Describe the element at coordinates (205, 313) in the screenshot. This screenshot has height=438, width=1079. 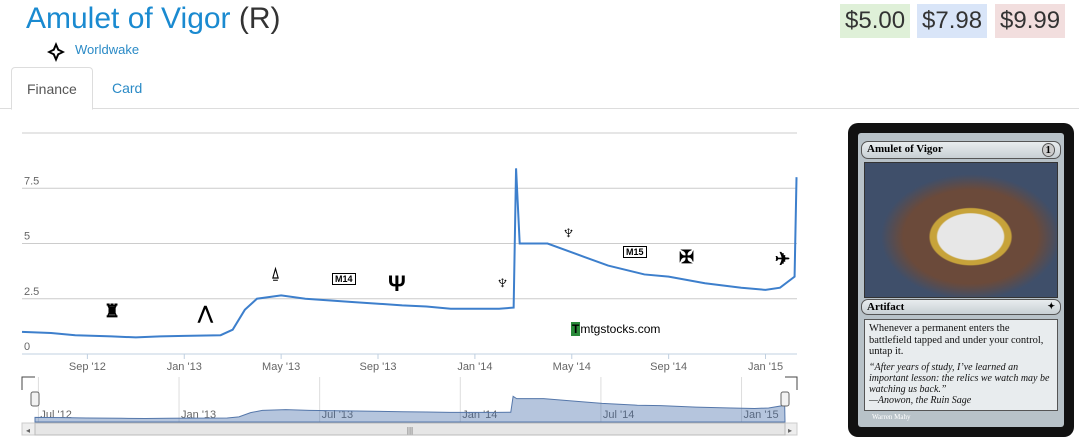
I see `set-symbol-icon: ⋀` at that location.